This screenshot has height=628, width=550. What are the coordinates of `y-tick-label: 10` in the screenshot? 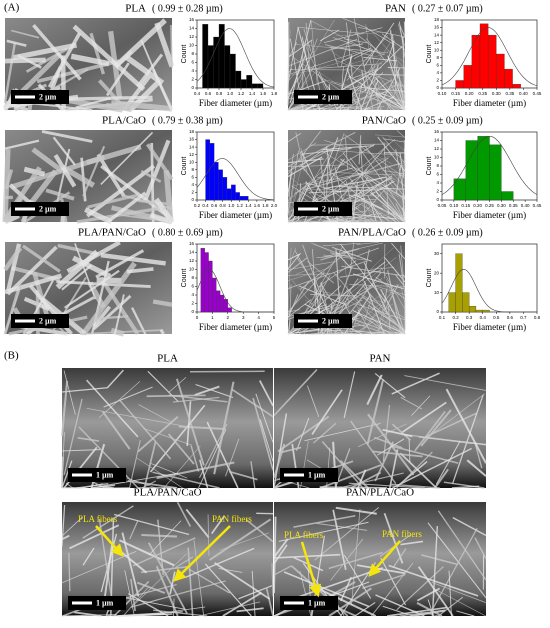 It's located at (437, 292).